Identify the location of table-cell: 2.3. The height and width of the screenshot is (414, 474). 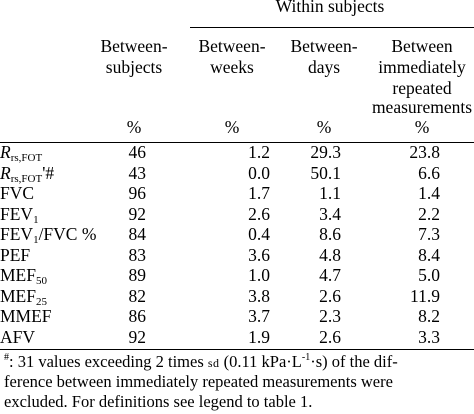
(330, 316).